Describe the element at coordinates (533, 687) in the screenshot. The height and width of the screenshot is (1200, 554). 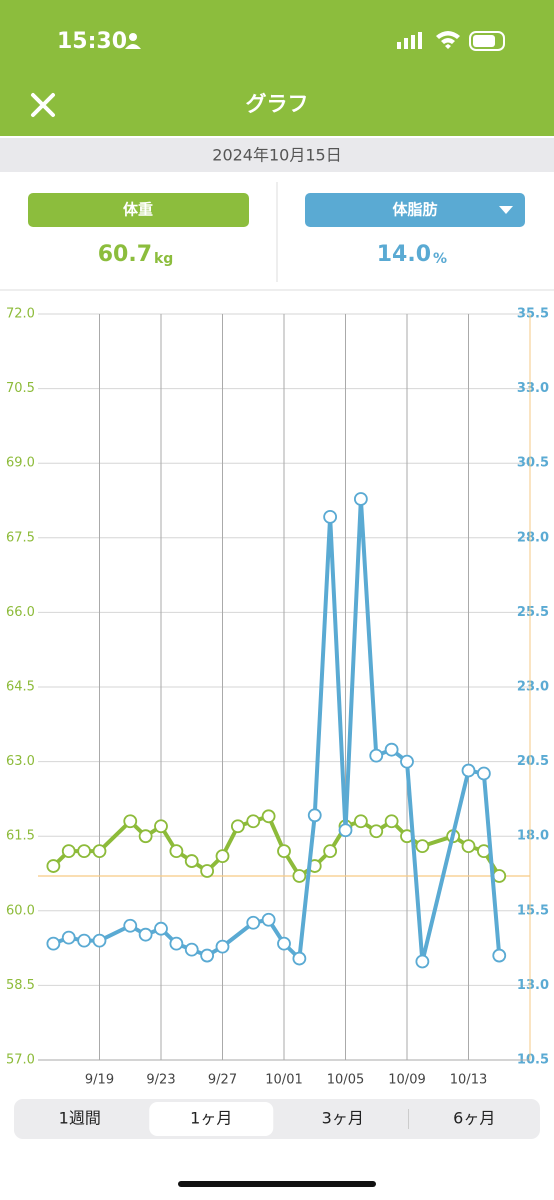
I see `y2-tick-label: 23.0` at that location.